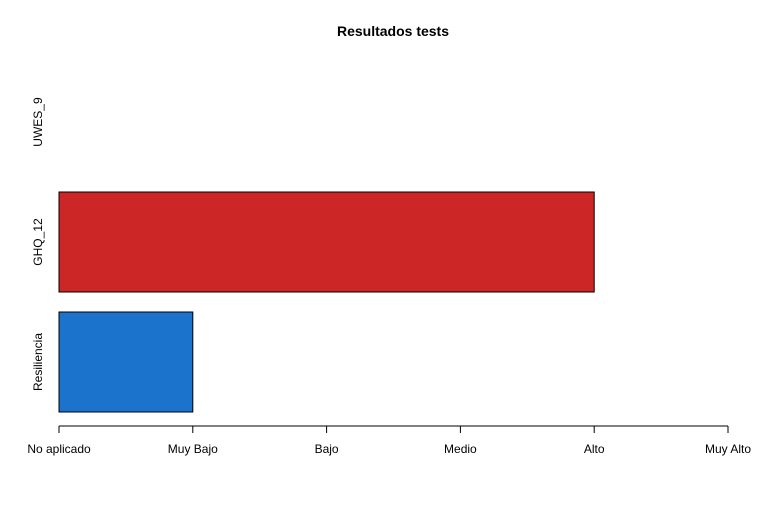 The height and width of the screenshot is (505, 759). Describe the element at coordinates (728, 449) in the screenshot. I see `x-tick-label-muy-alto: Muy Alto` at that location.